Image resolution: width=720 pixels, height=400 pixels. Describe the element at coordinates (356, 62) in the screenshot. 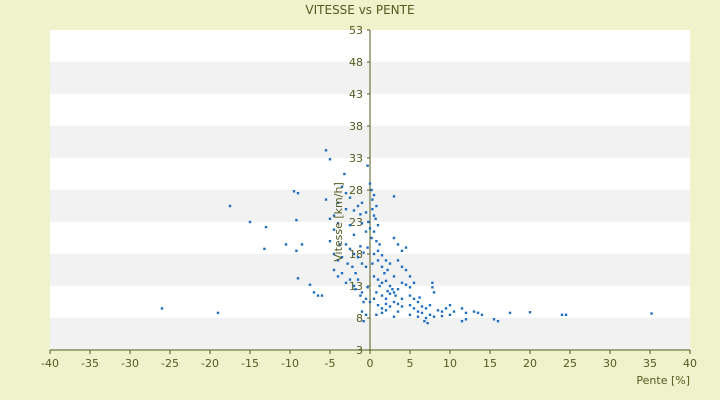

I see `y-tick-label: 48` at that location.